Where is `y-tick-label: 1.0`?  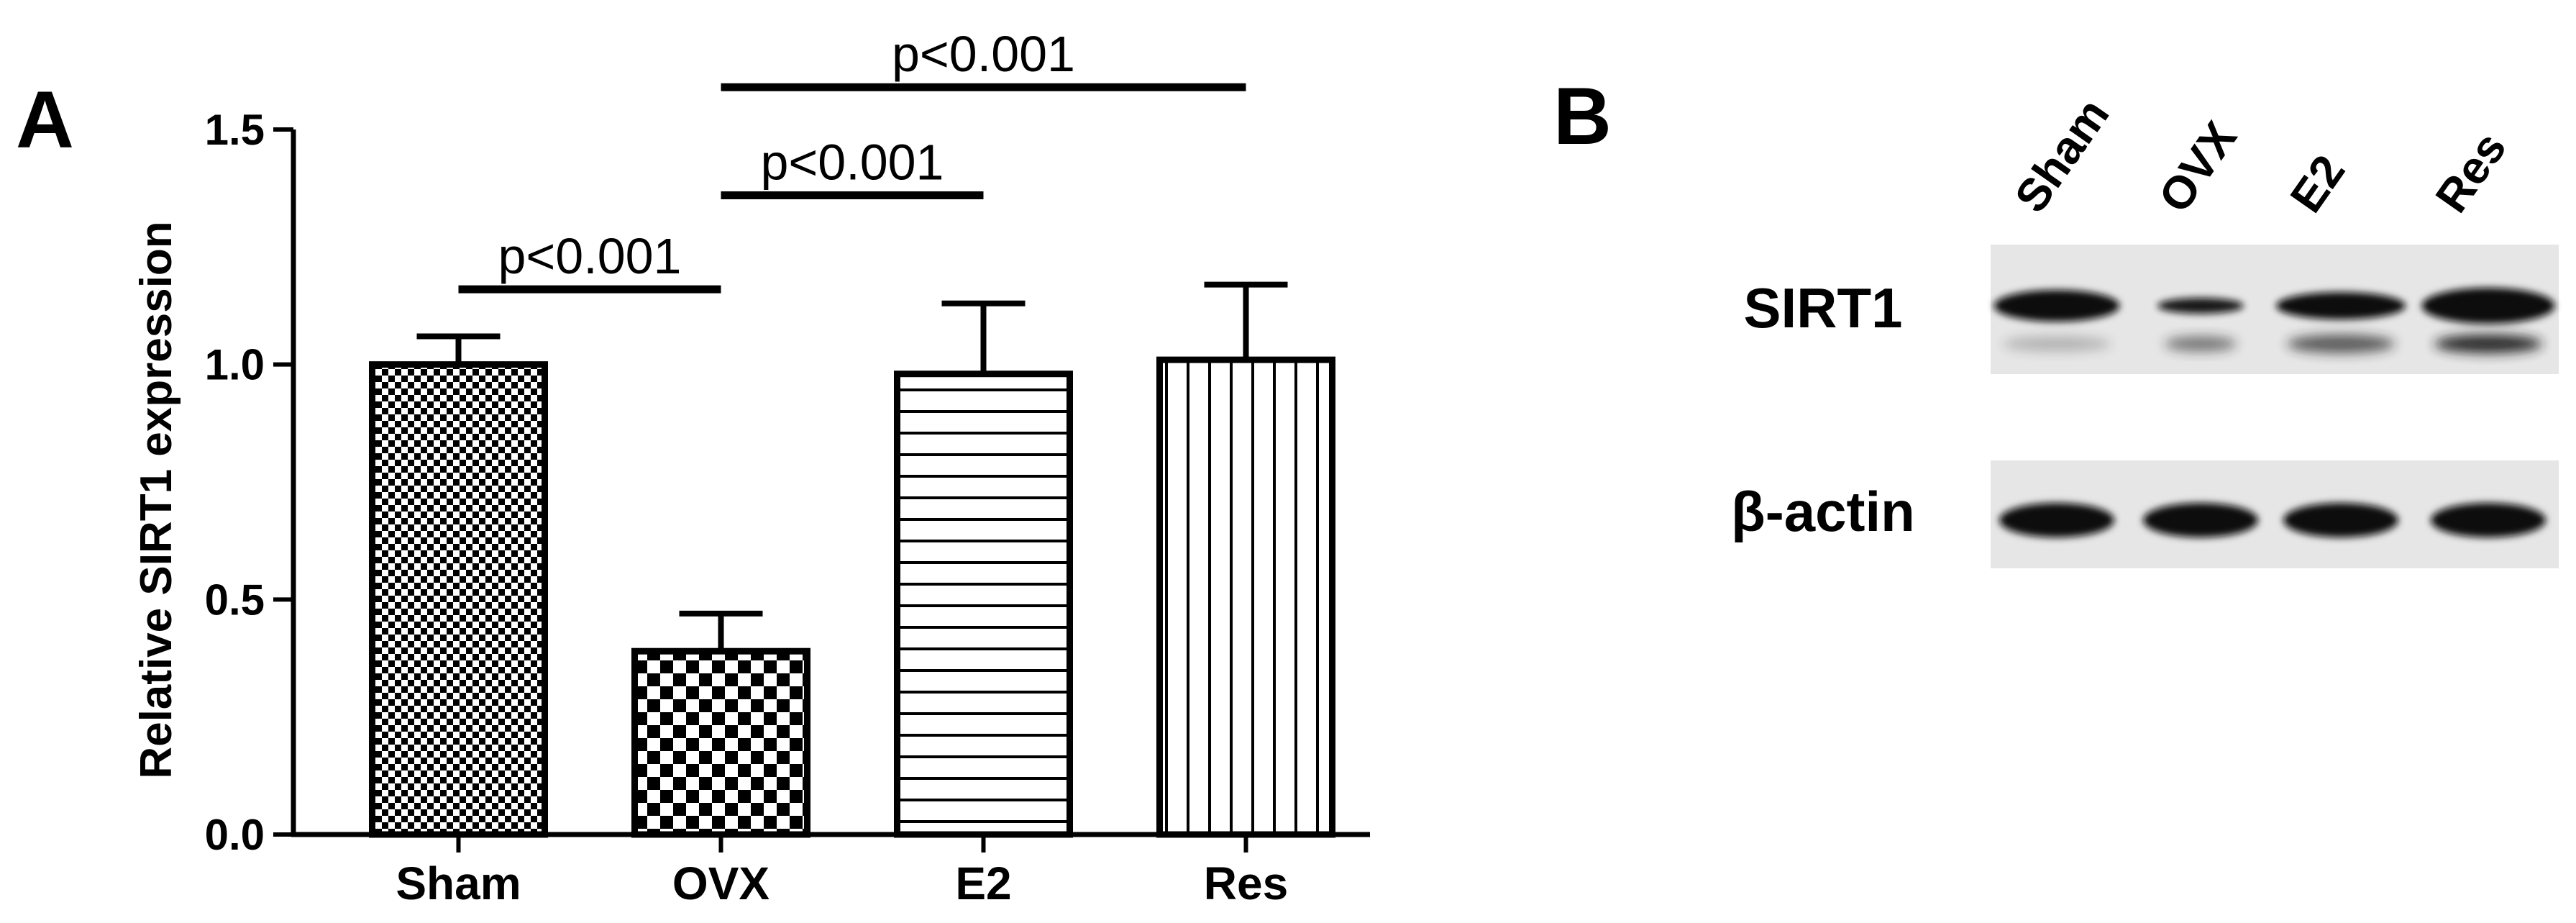
y-tick-label: 1.0 is located at coordinates (235, 365).